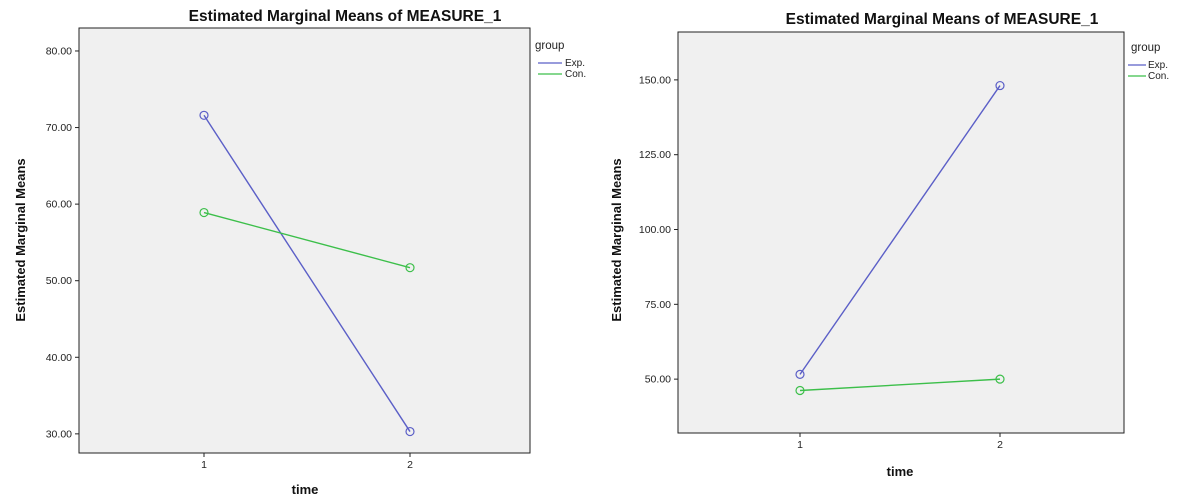  Describe the element at coordinates (62, 242) in the screenshot. I see `y-axis-ticks: 30.00 40.00 50.00 60.00 70.00 80.00` at that location.